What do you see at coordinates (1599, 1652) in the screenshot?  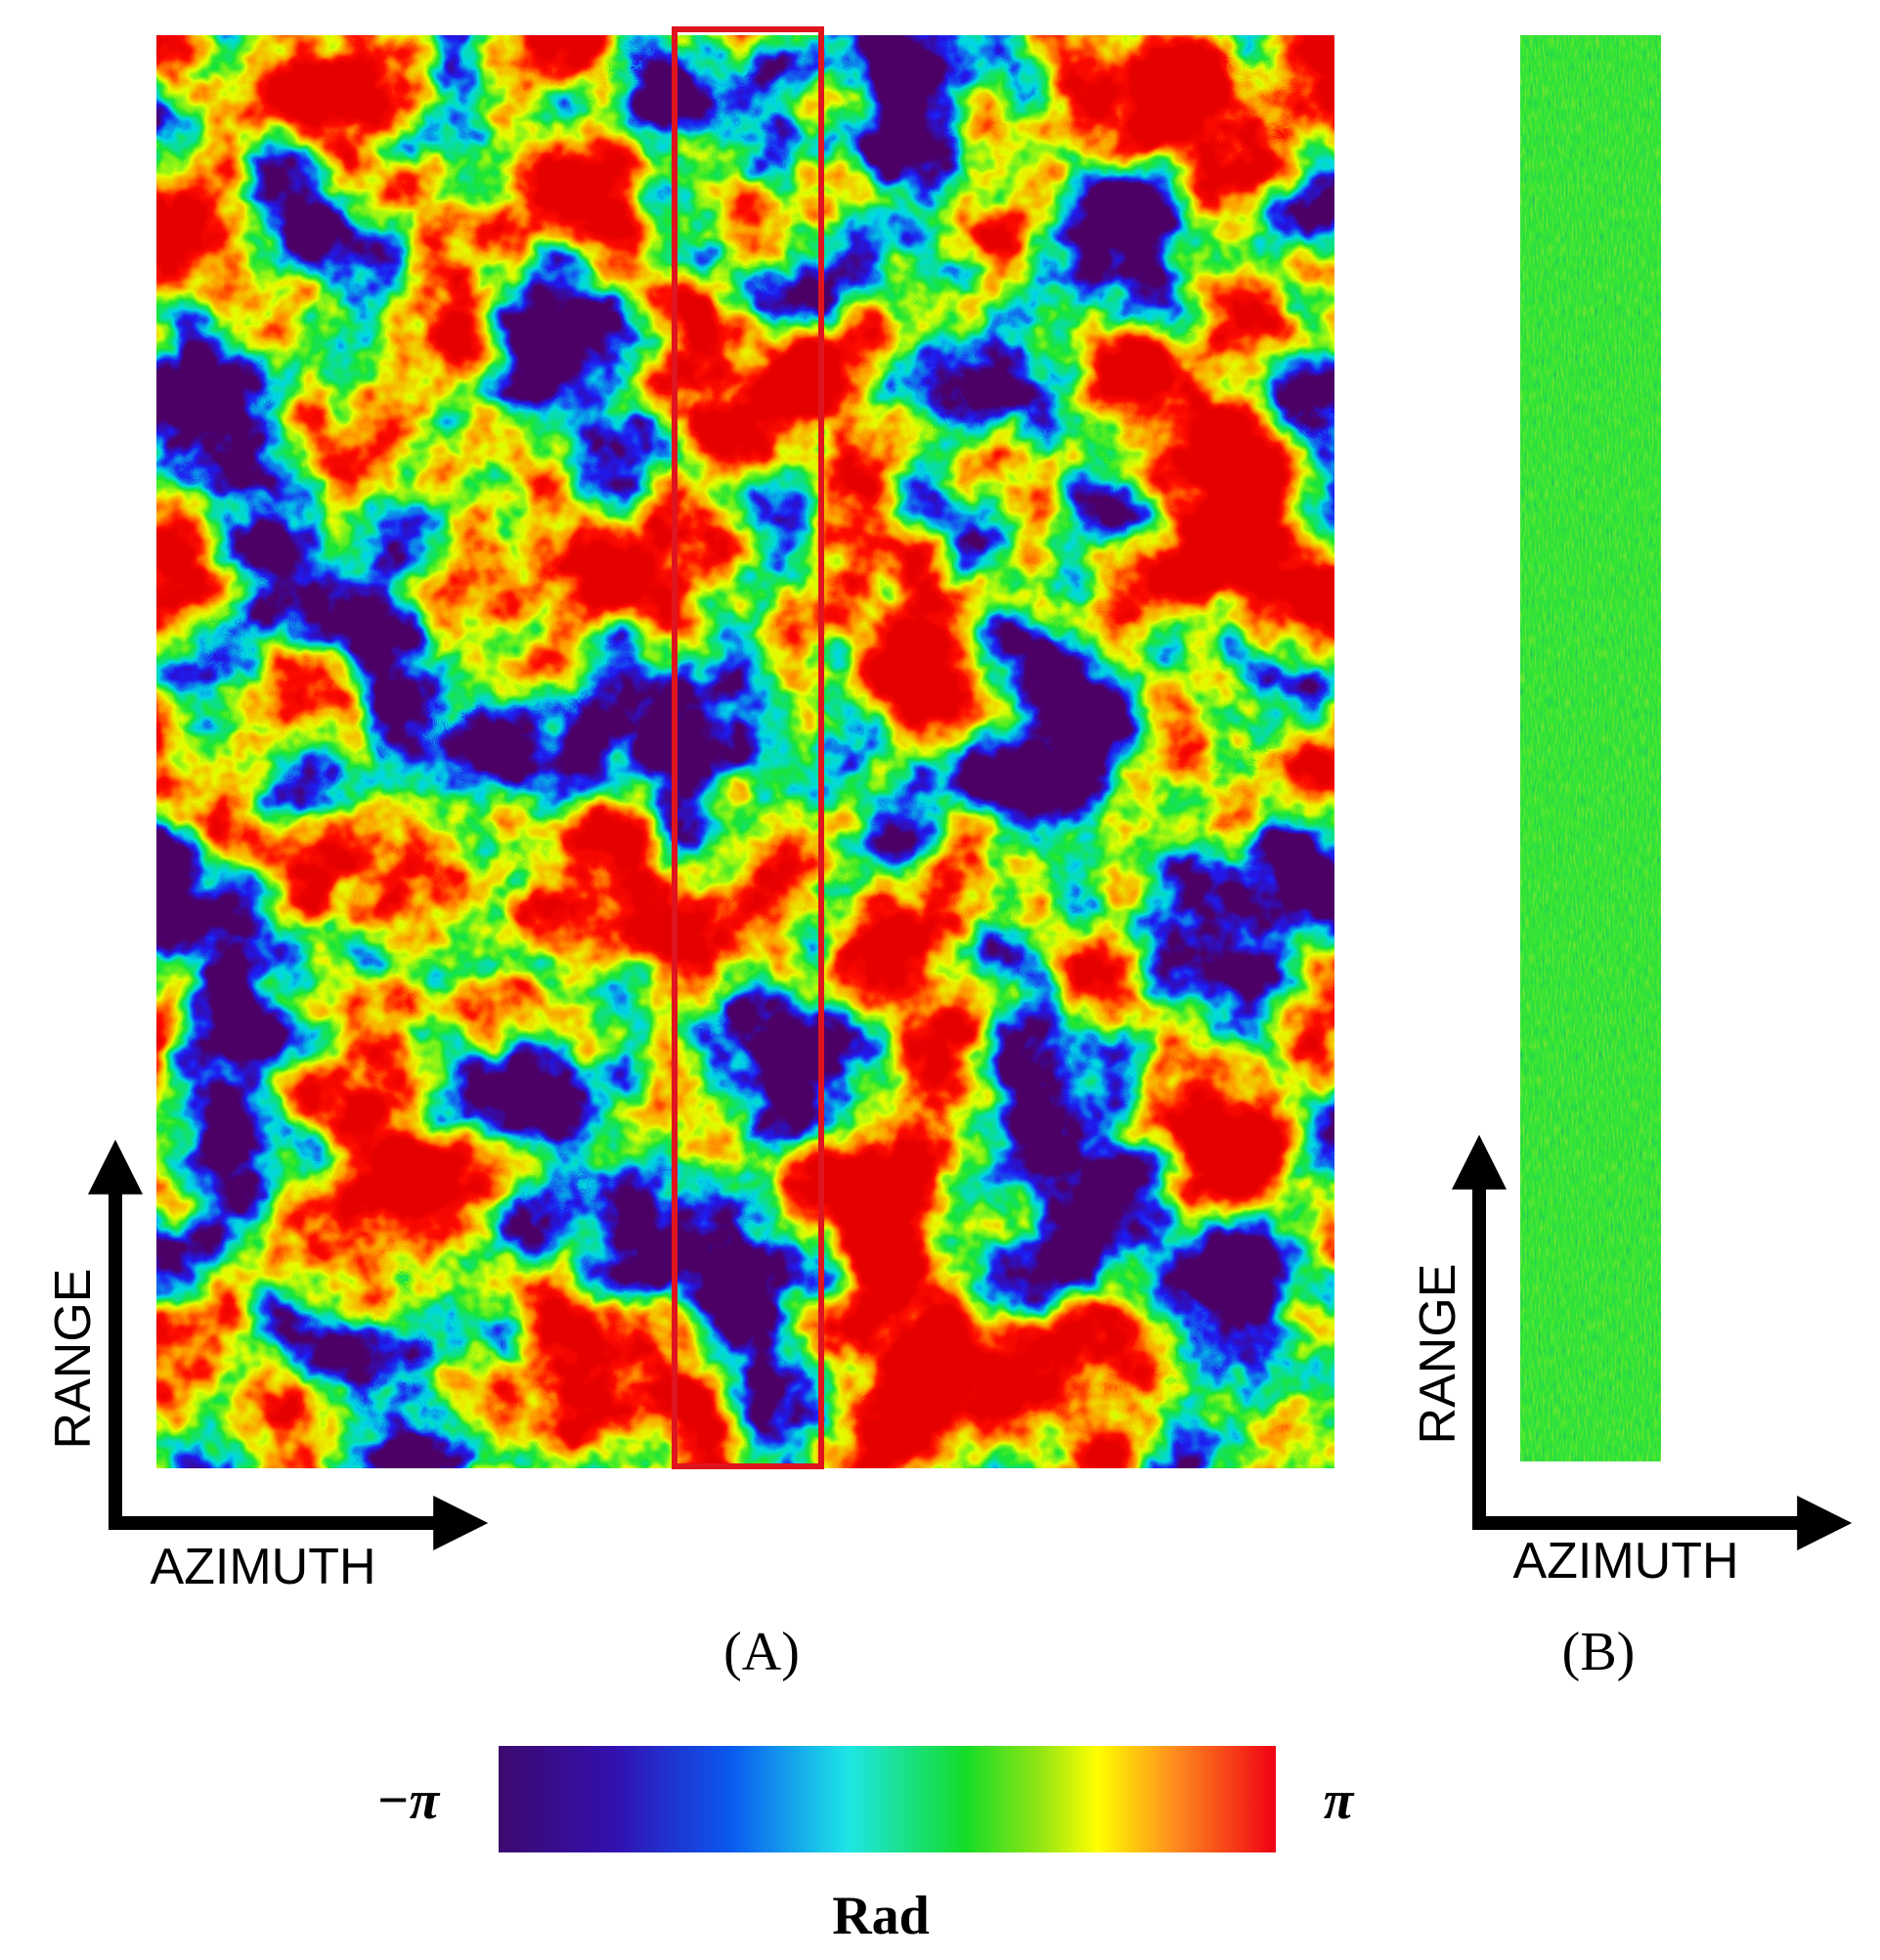 I see `panel-caption: (B)` at bounding box center [1599, 1652].